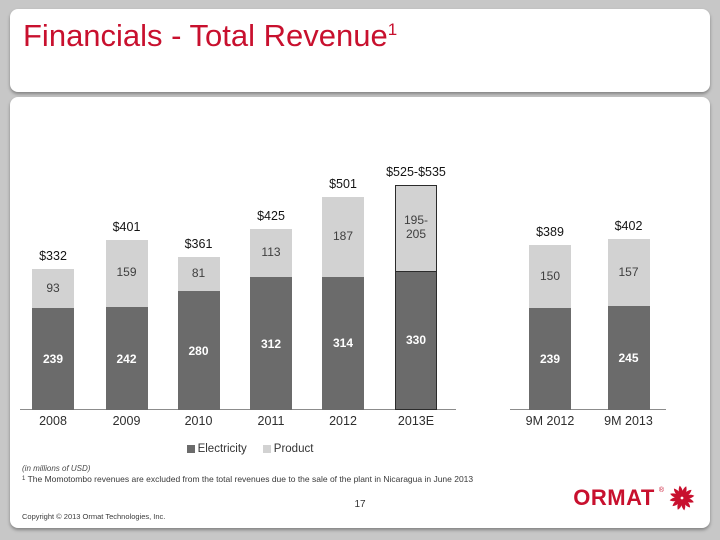 This screenshot has width=720, height=540. I want to click on category-label: 2010, so click(198, 421).